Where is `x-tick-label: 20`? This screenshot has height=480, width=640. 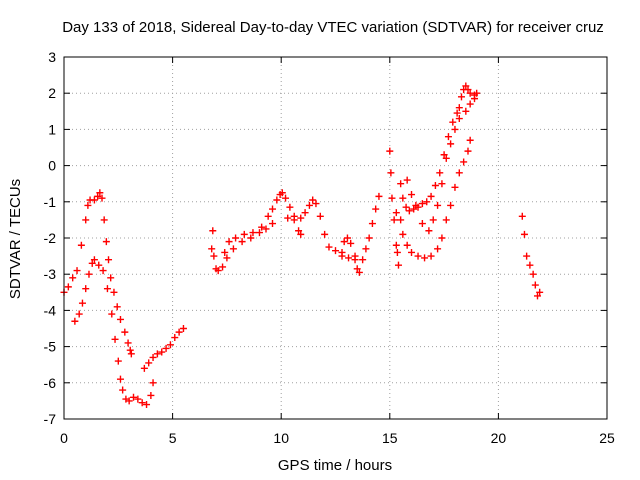 x-tick-label: 20 is located at coordinates (499, 438).